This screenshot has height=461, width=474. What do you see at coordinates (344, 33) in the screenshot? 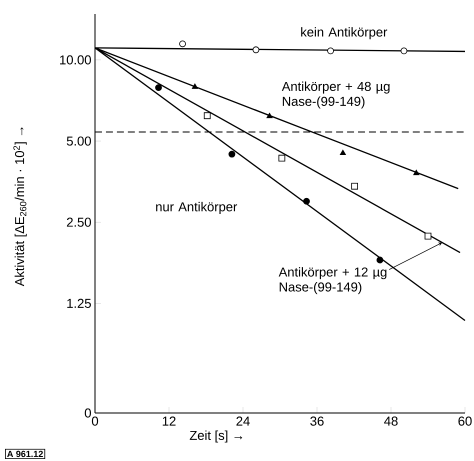
I see `annotation: kein Antikörper` at bounding box center [344, 33].